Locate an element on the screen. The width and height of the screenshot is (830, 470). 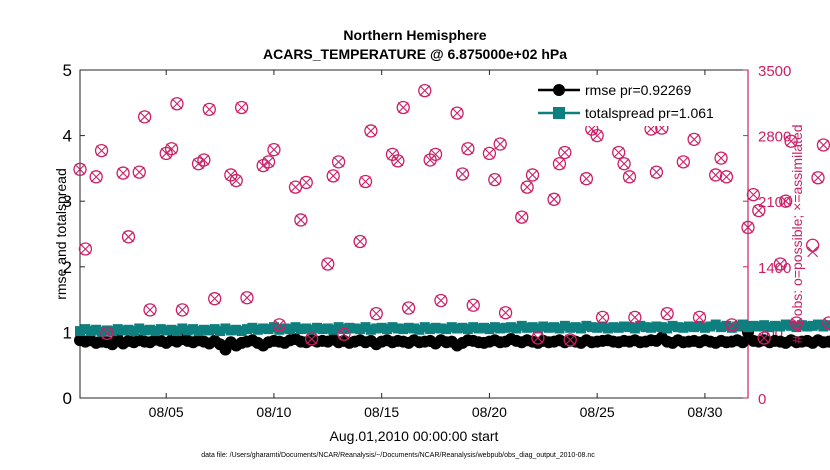
y-left-tick-label: 1 is located at coordinates (67, 332).